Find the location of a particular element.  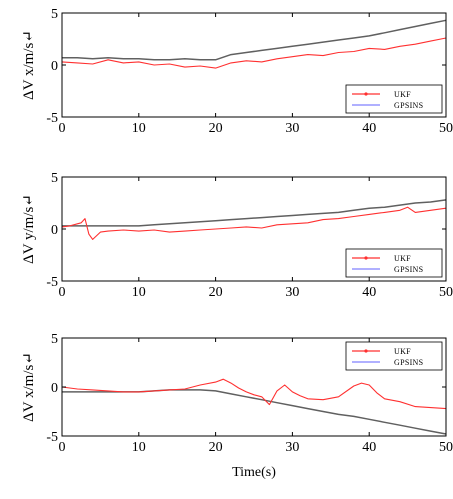

y-axis-label: ΔV y/m/s↵ is located at coordinates (29, 229).